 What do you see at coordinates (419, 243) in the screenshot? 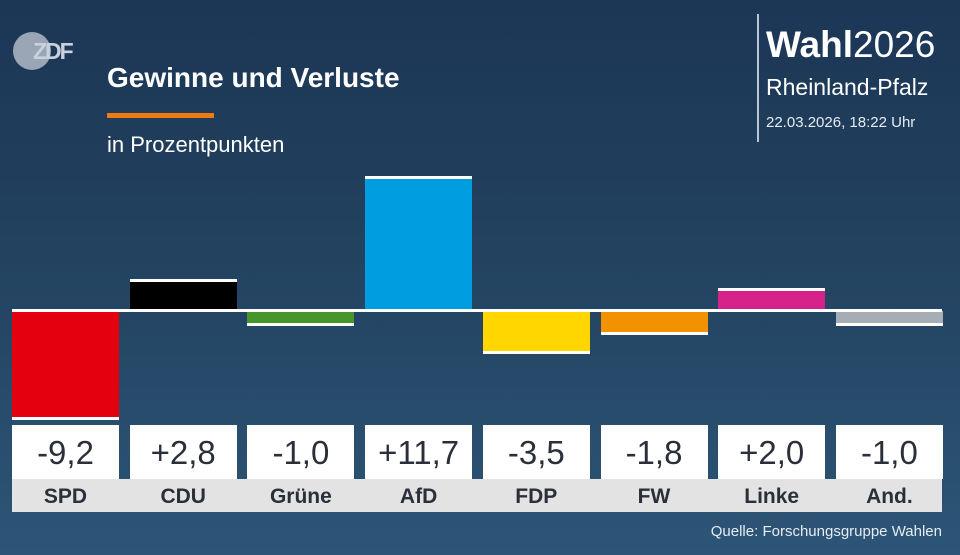
I see `bar-AfD` at bounding box center [419, 243].